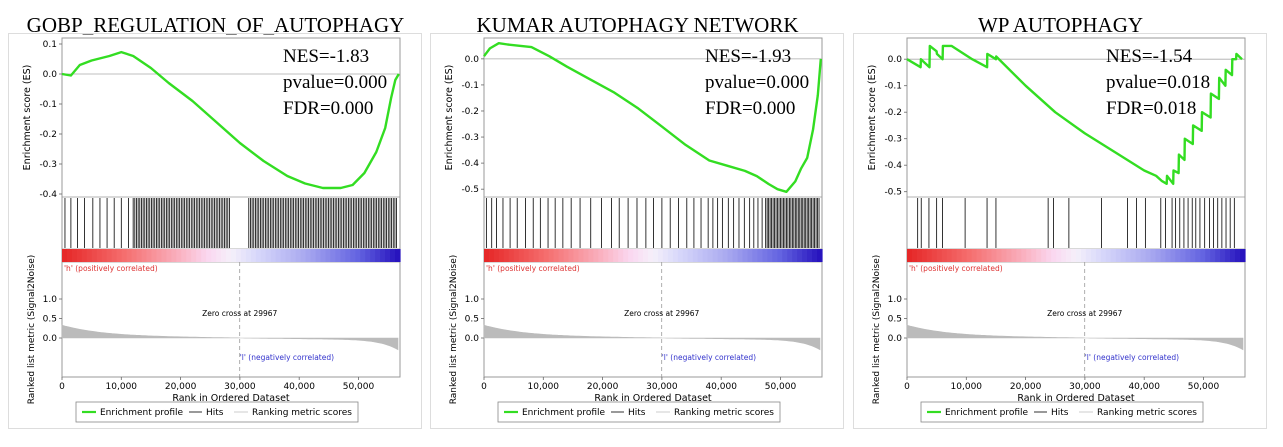 The width and height of the screenshot is (1283, 447). What do you see at coordinates (893, 166) in the screenshot?
I see `es-ytick-label: -0.4` at bounding box center [893, 166].